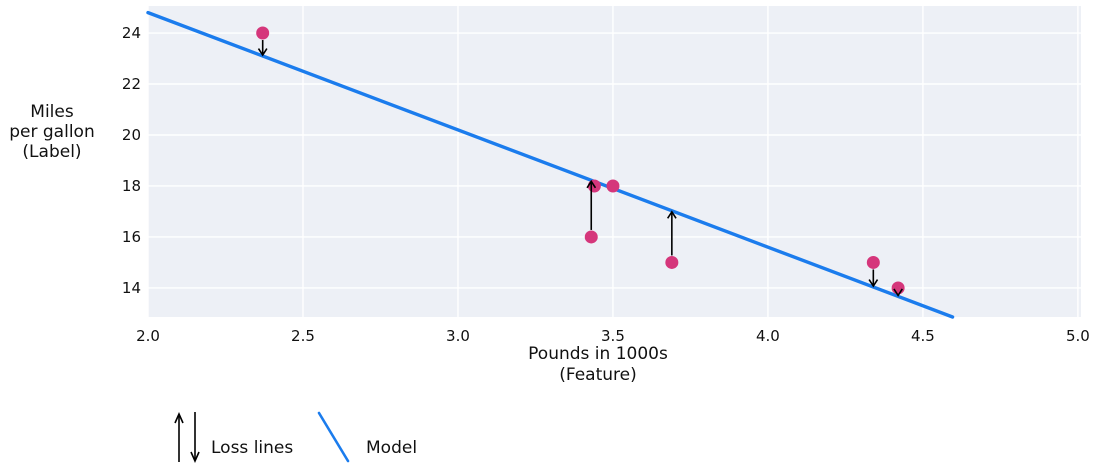 Image resolution: width=1099 pixels, height=472 pixels. Describe the element at coordinates (458, 336) in the screenshot. I see `x-tick-label: 3.0` at that location.